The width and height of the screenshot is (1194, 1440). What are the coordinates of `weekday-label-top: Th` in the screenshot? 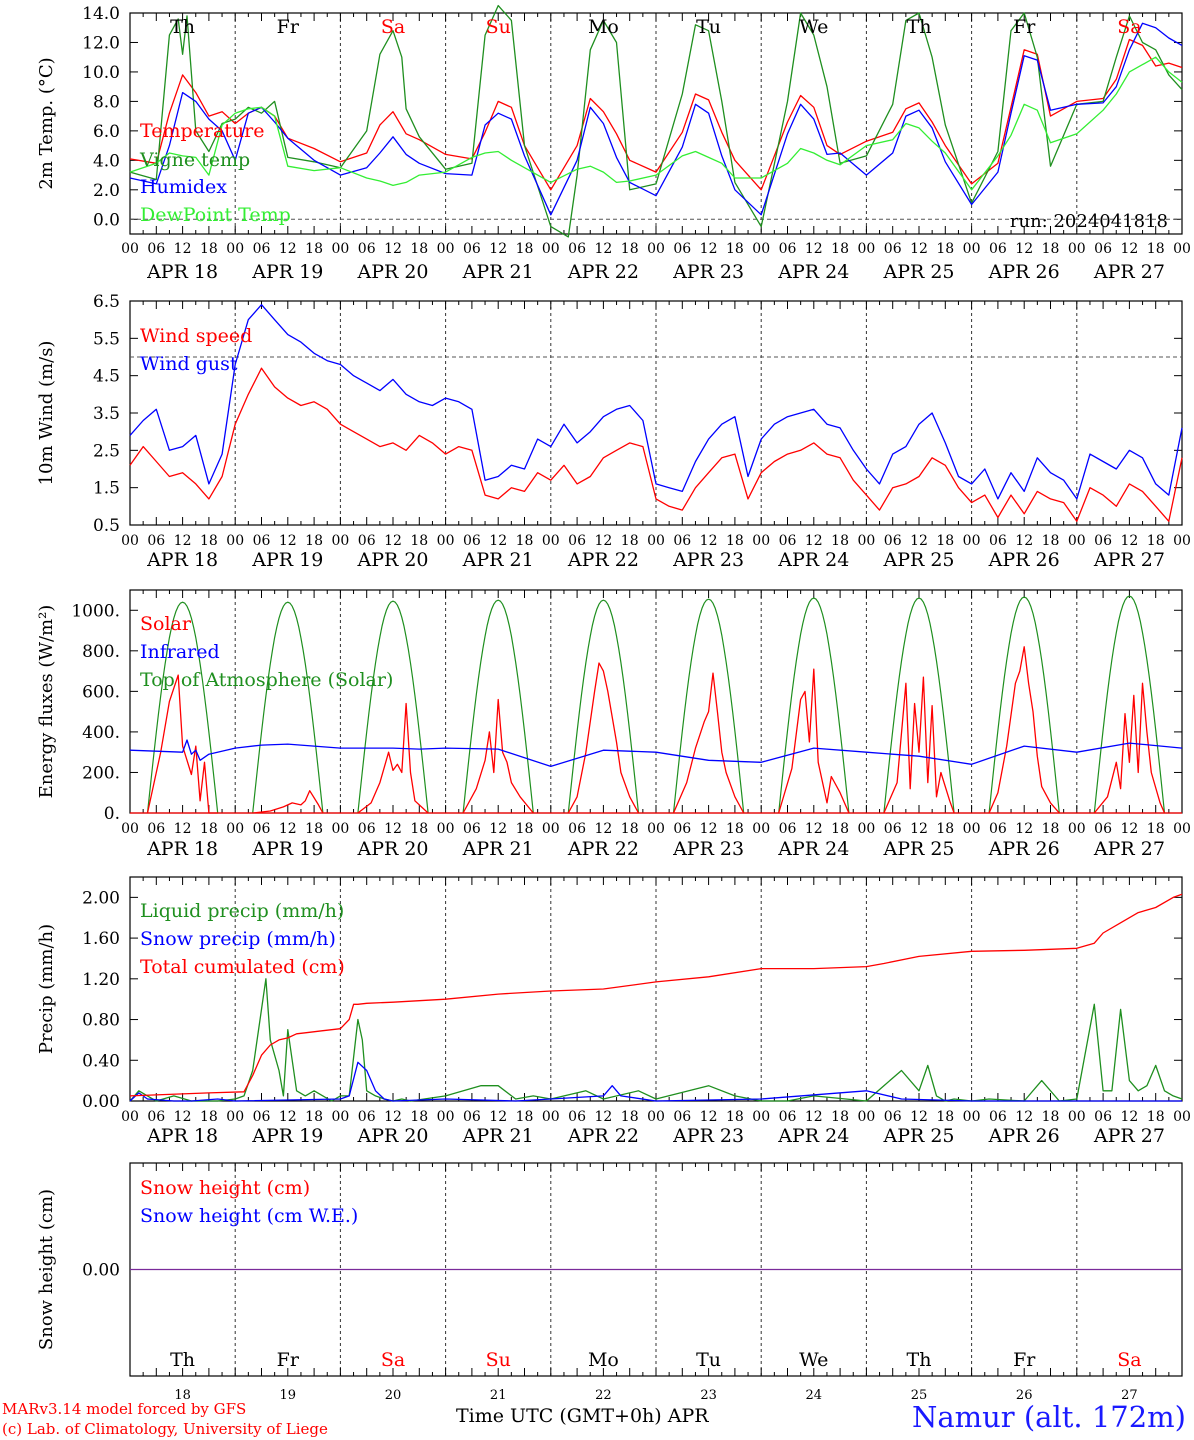 It's located at (182, 27).